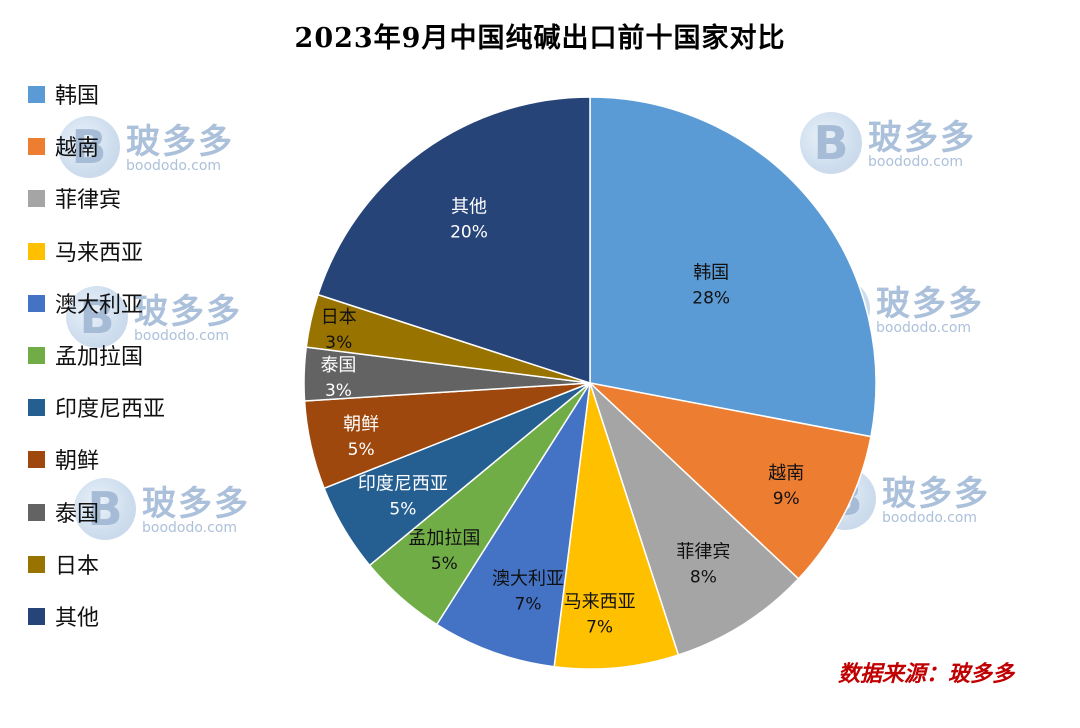  I want to click on legend-label: 印度尼西亚, so click(110, 410).